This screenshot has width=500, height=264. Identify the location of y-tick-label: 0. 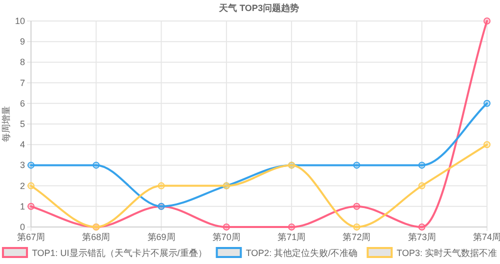
(22, 227).